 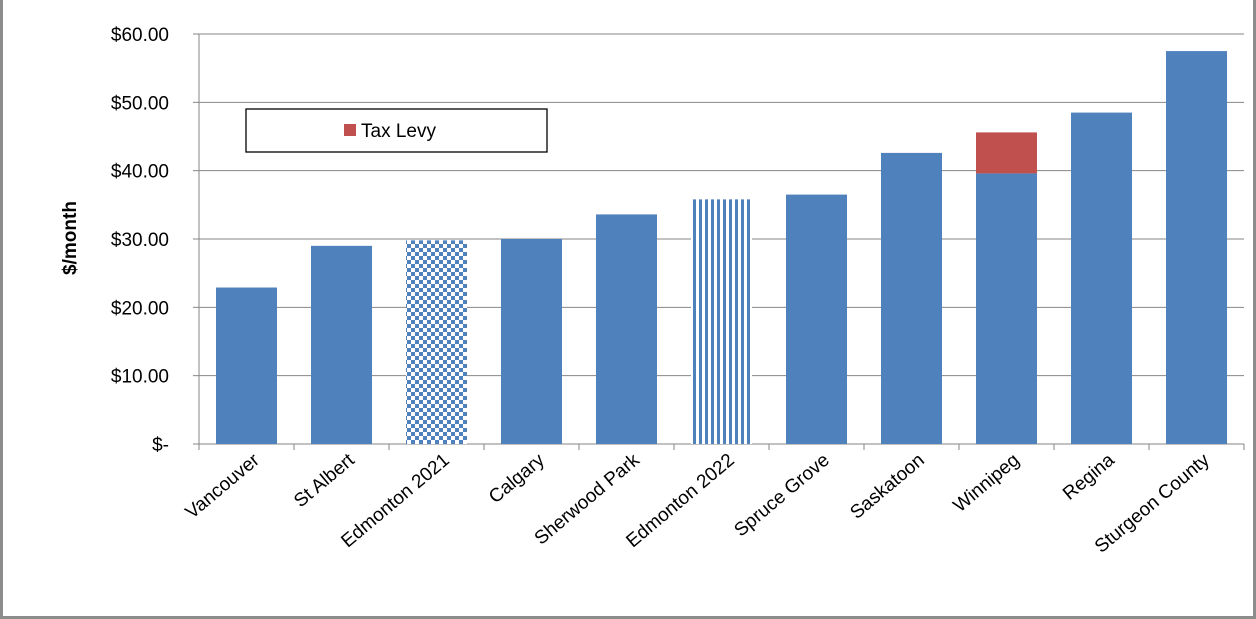 What do you see at coordinates (140, 308) in the screenshot?
I see `y-tick-label: $20.00` at bounding box center [140, 308].